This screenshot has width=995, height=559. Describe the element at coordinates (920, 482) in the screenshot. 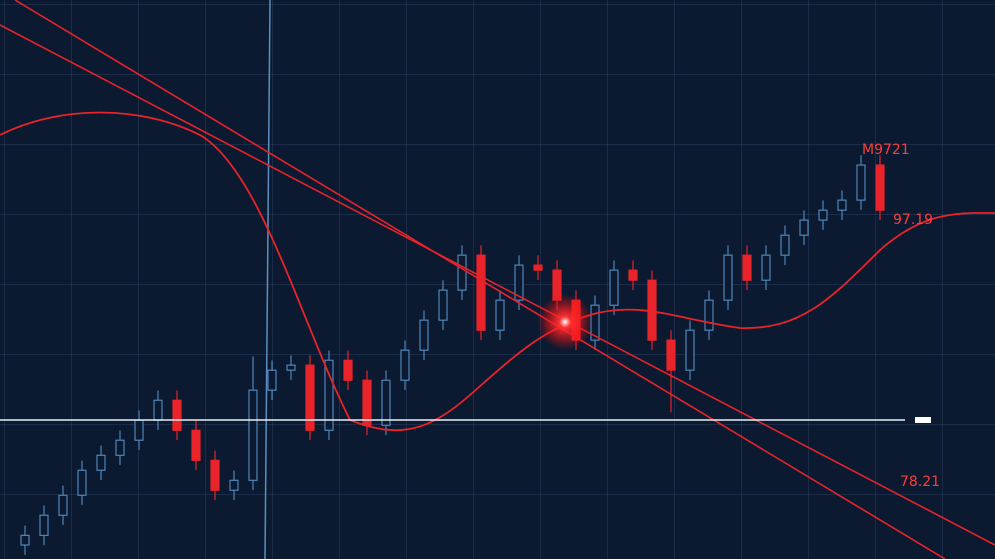

I see `annotation: 78.21` at that location.